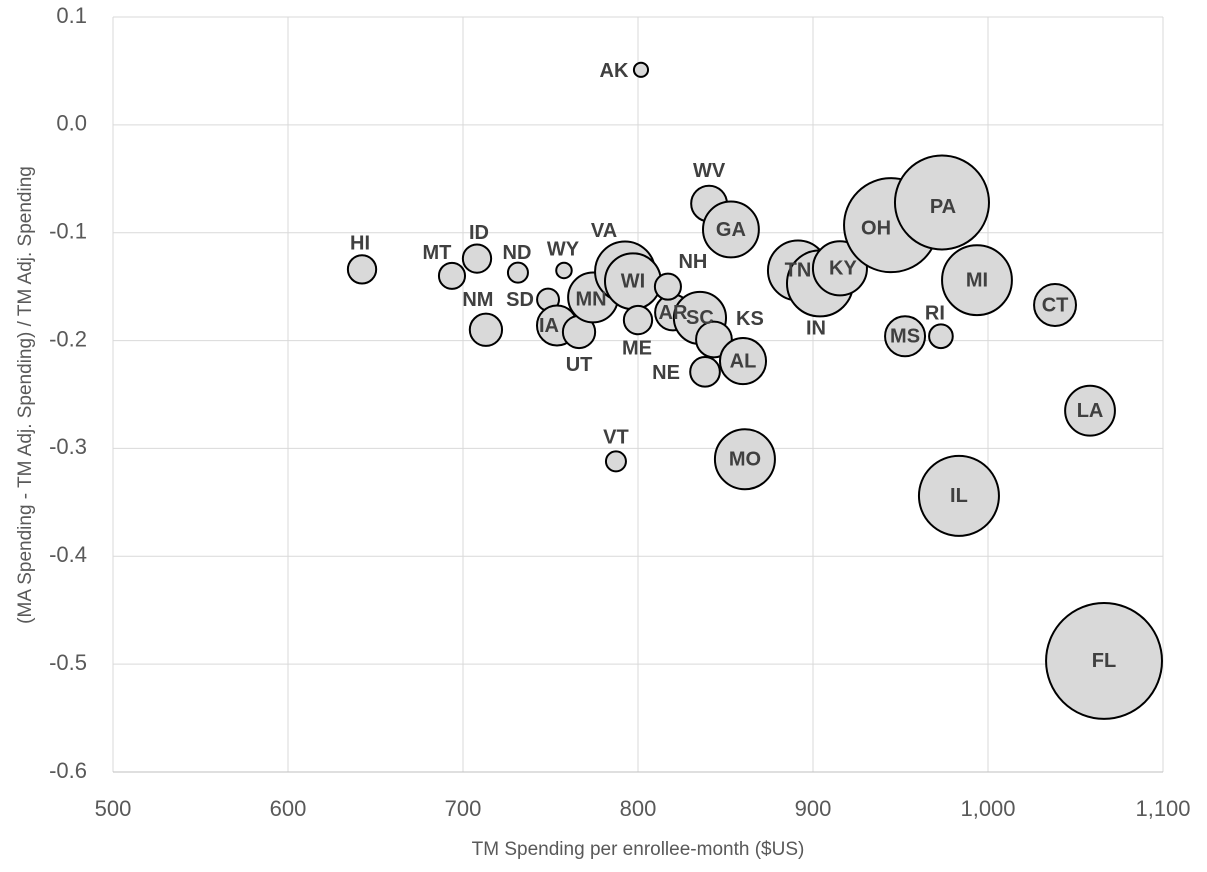 This screenshot has height=872, width=1207. What do you see at coordinates (68, 446) in the screenshot?
I see `y-tick-label: -0.3` at bounding box center [68, 446].